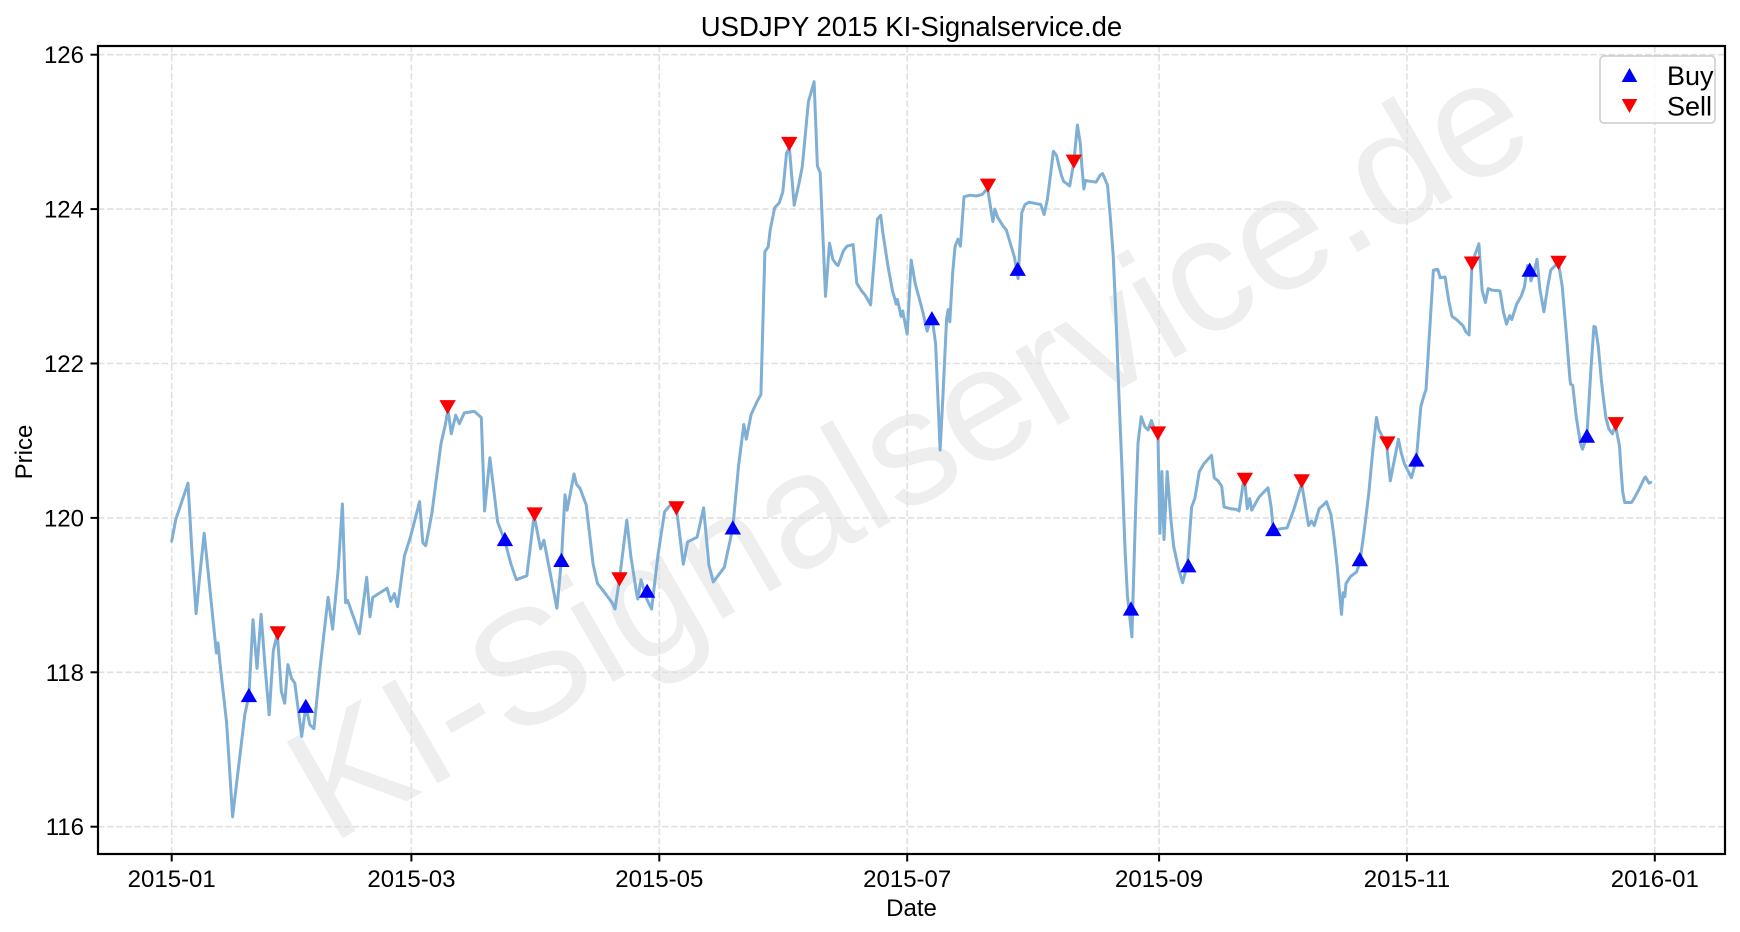 This screenshot has width=1740, height=932. What do you see at coordinates (1655, 879) in the screenshot?
I see `svg-text: 2016-01` at bounding box center [1655, 879].